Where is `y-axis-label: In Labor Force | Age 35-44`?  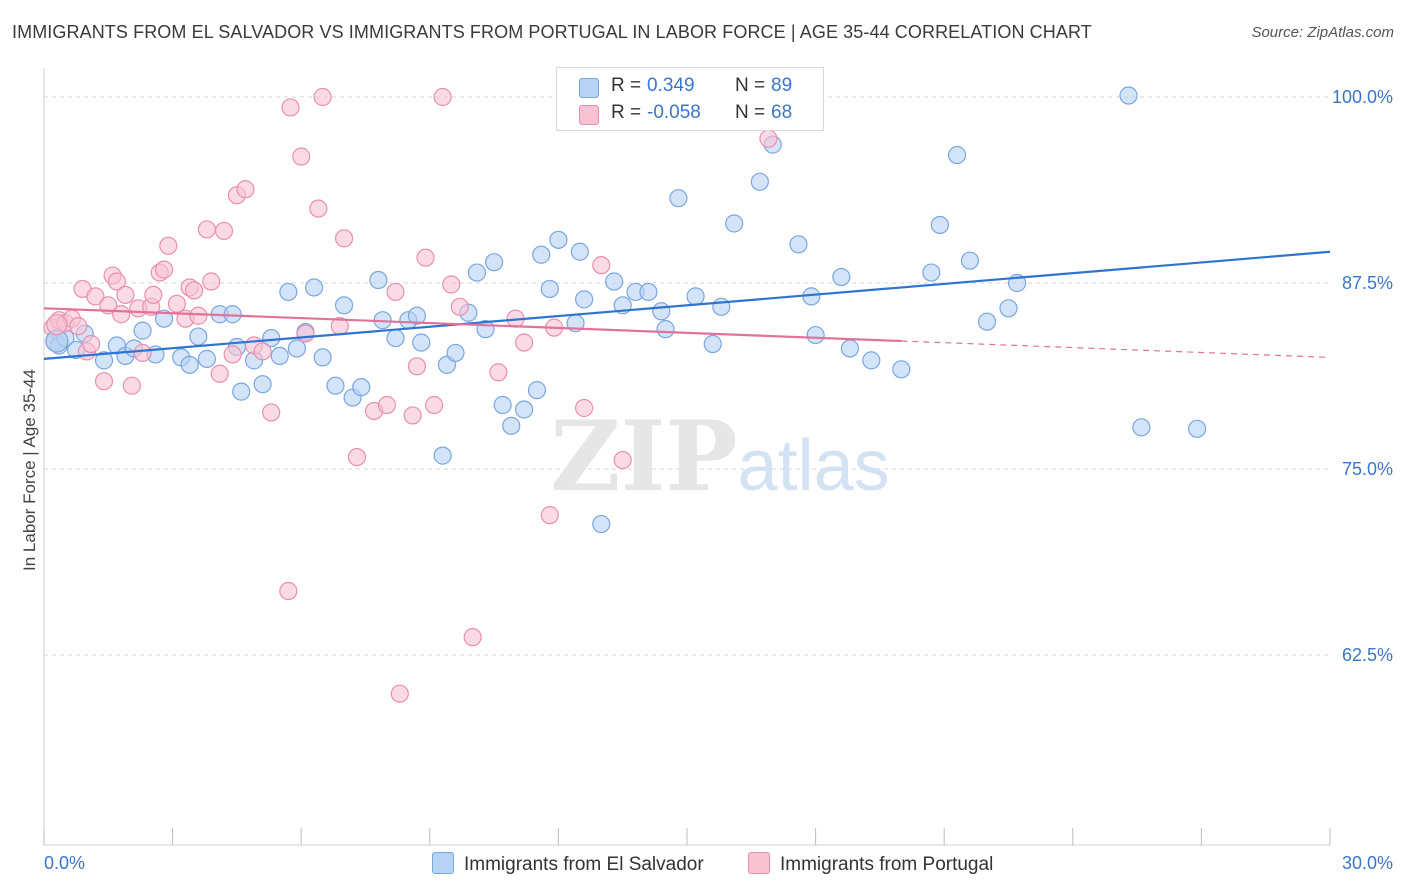
y-axis-label: In Labor Force | Age 35-44 is located at coordinates (29, 470).